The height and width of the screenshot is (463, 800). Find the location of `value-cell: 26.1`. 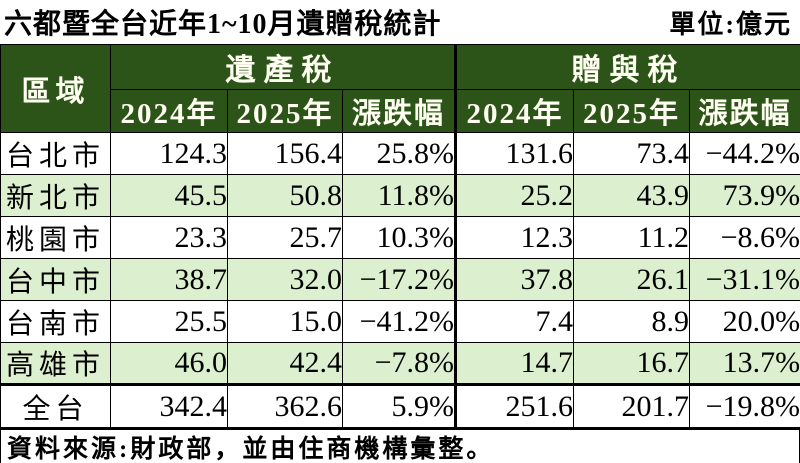

value-cell: 26.1 is located at coordinates (632, 279).